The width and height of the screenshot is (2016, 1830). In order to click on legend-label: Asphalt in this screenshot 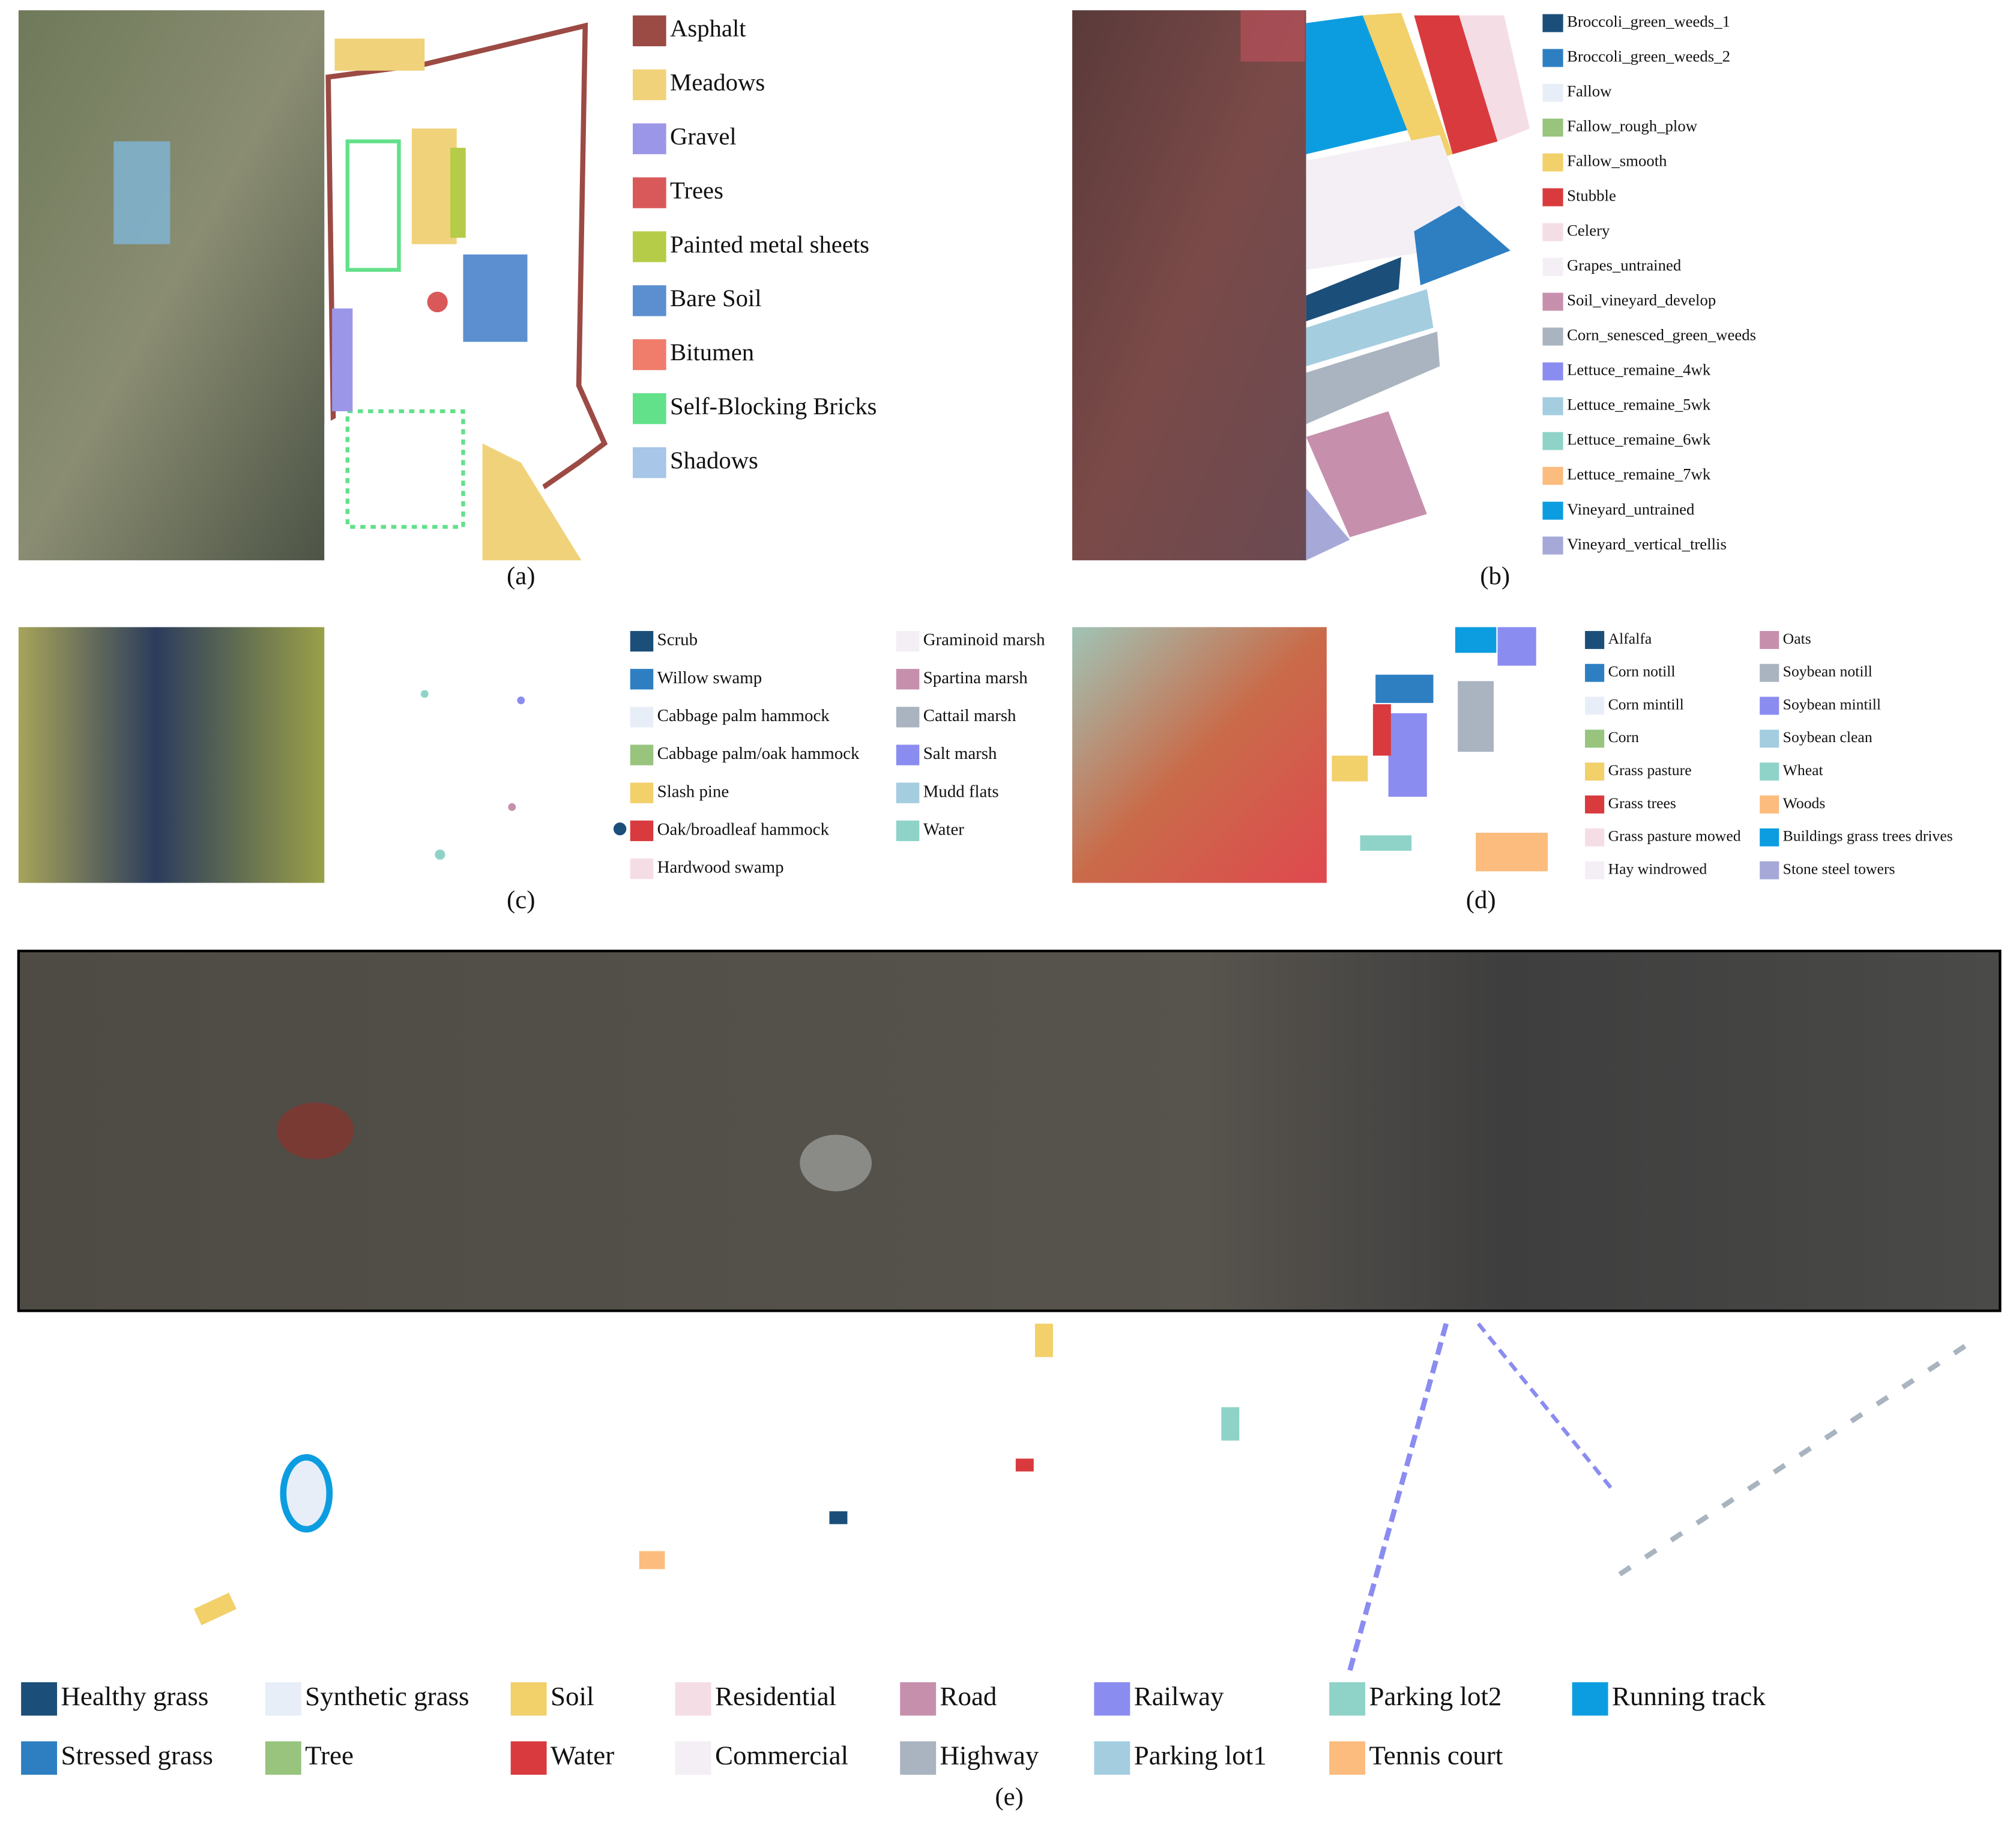, I will do `click(708, 28)`.